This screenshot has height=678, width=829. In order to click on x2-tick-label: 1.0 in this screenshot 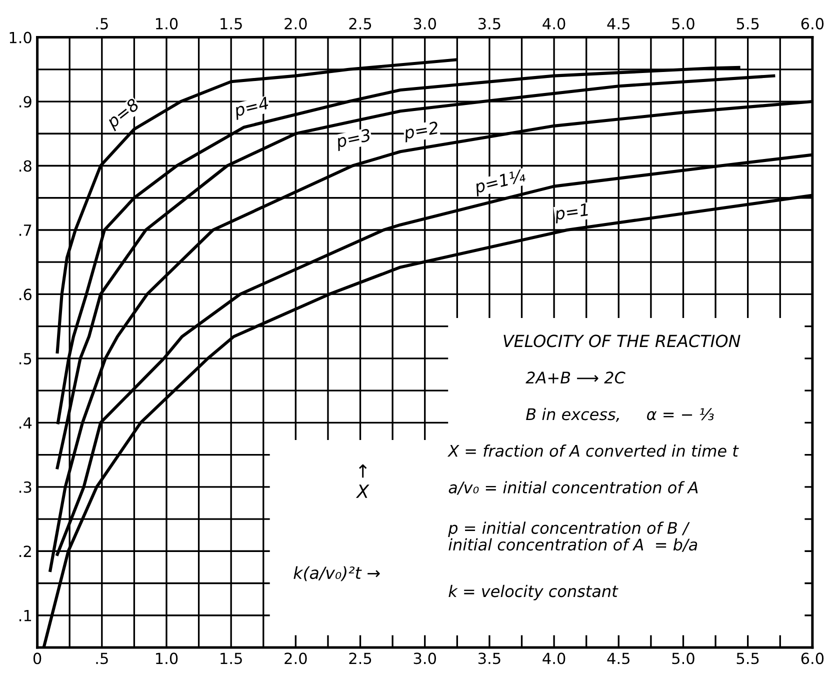, I will do `click(167, 24)`.